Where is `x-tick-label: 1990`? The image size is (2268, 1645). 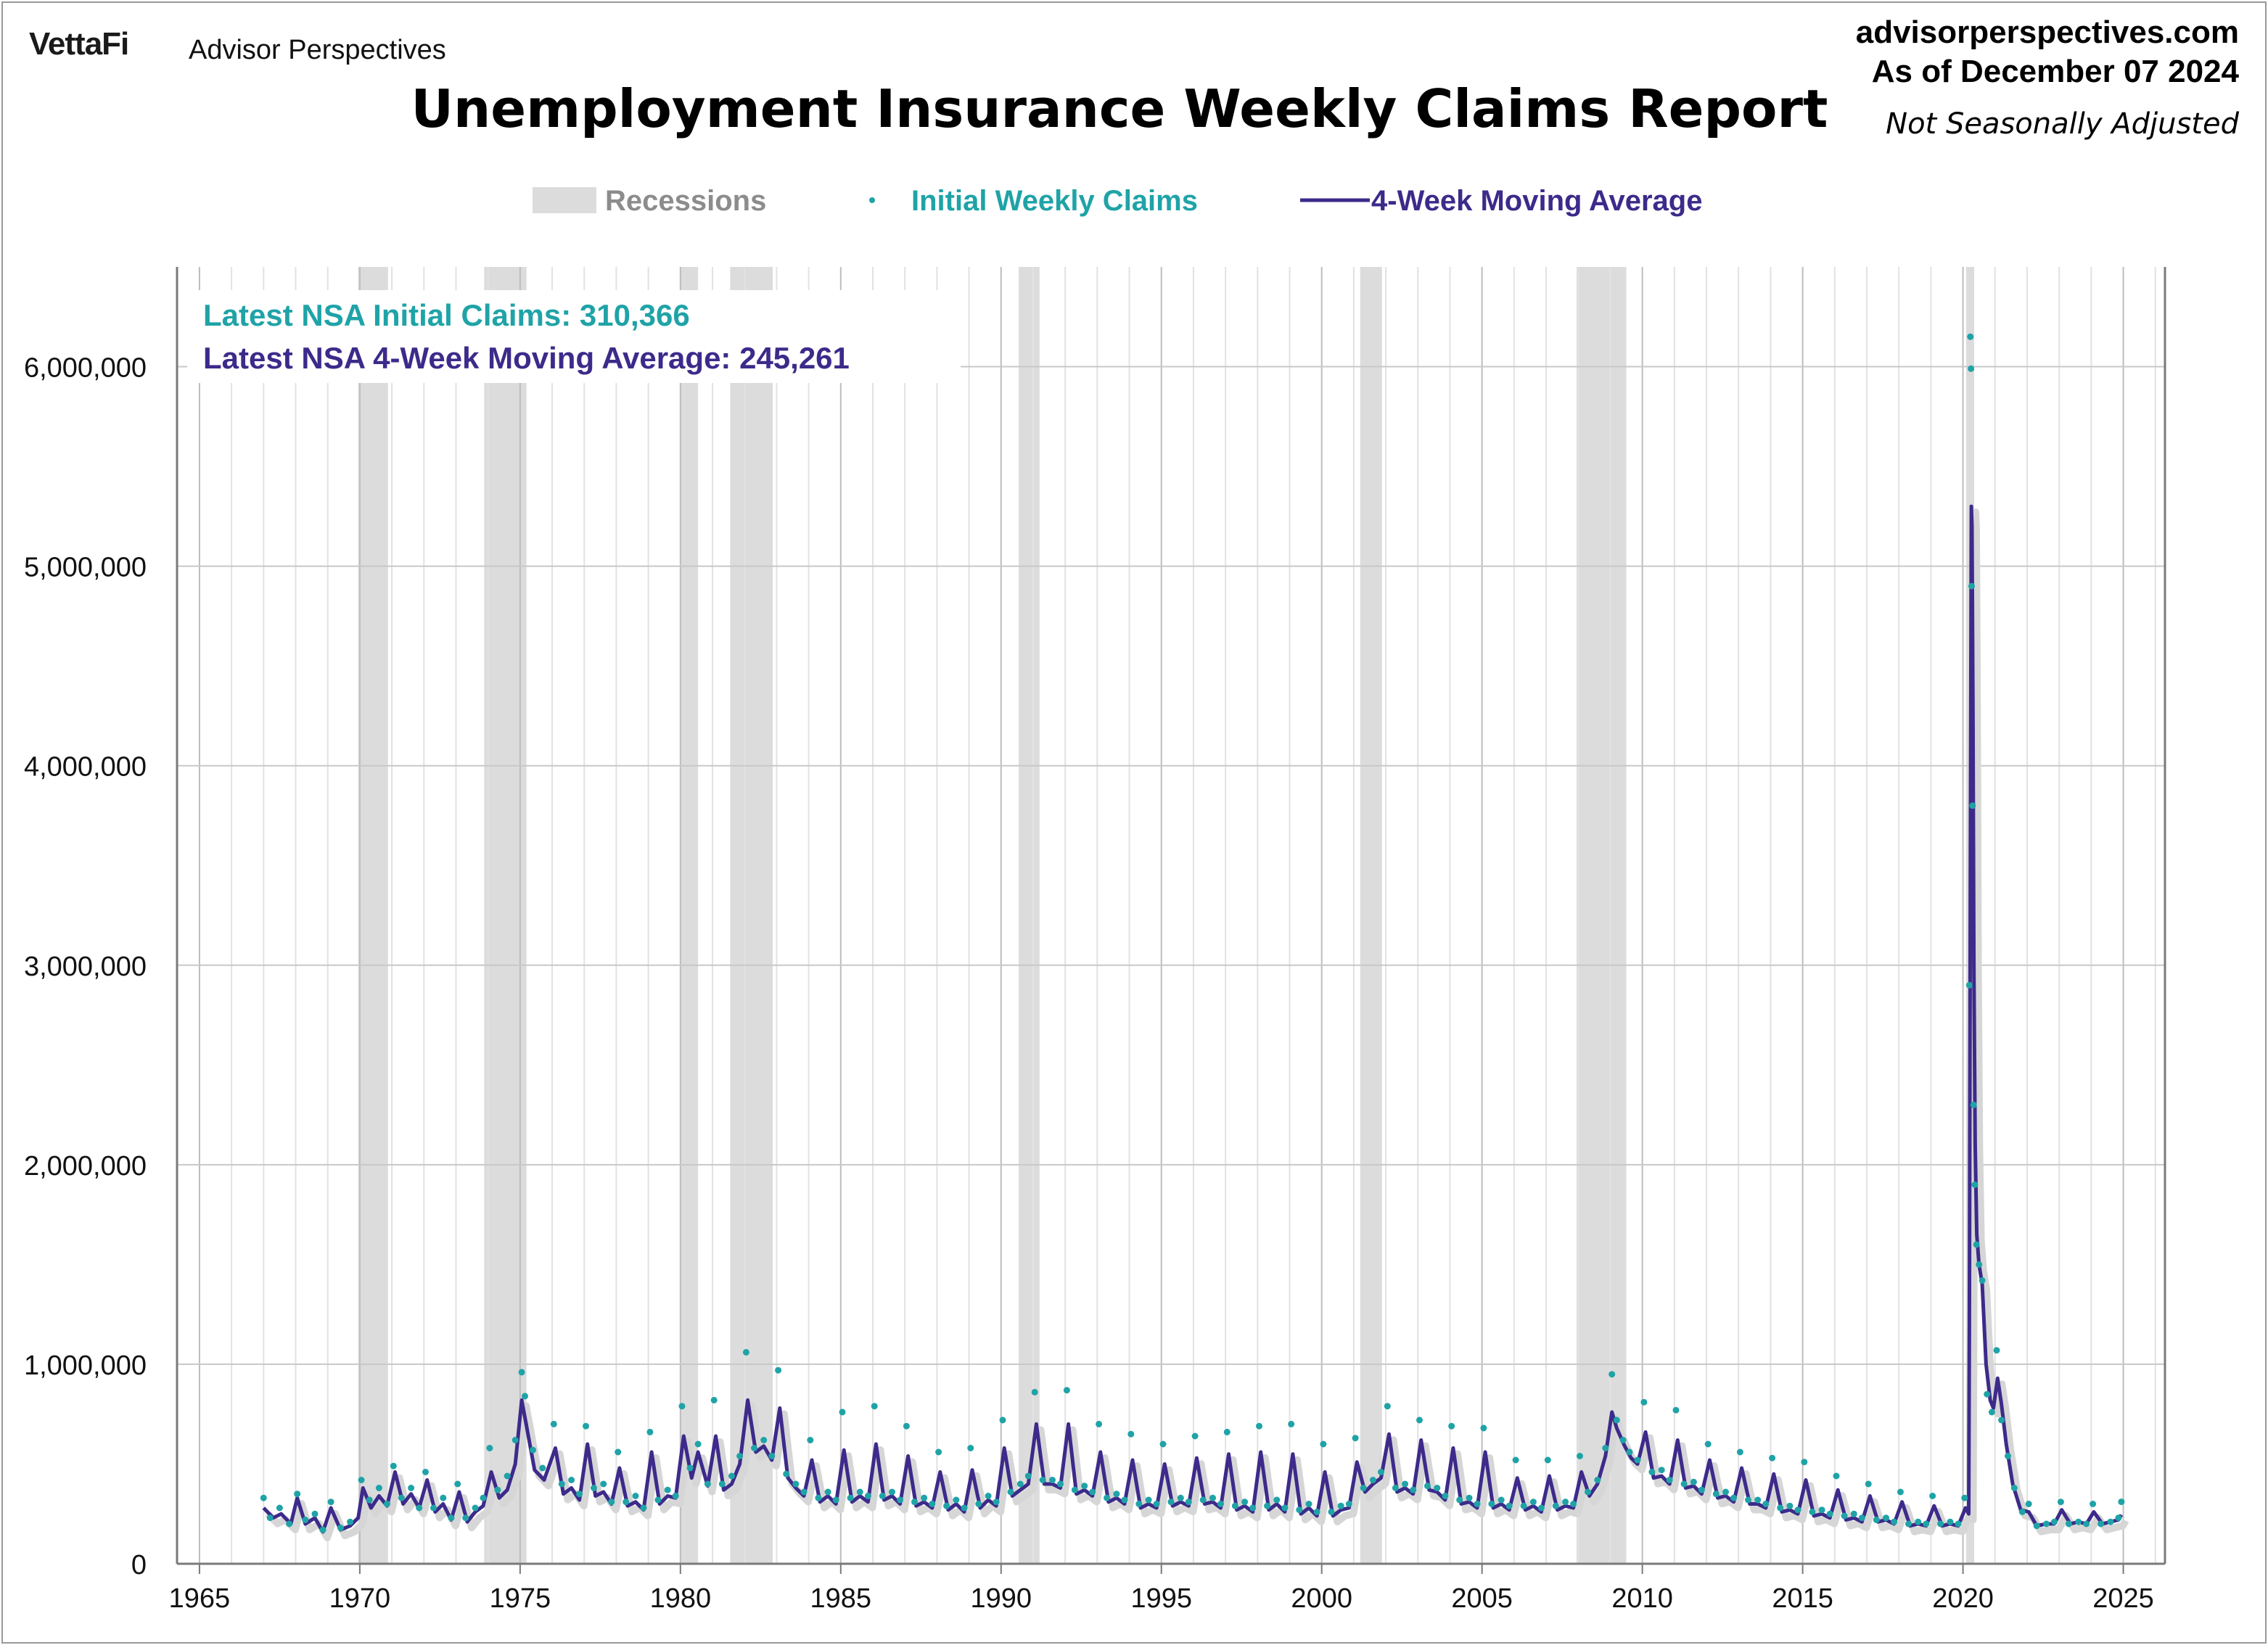
x-tick-label: 1990 is located at coordinates (1002, 1598).